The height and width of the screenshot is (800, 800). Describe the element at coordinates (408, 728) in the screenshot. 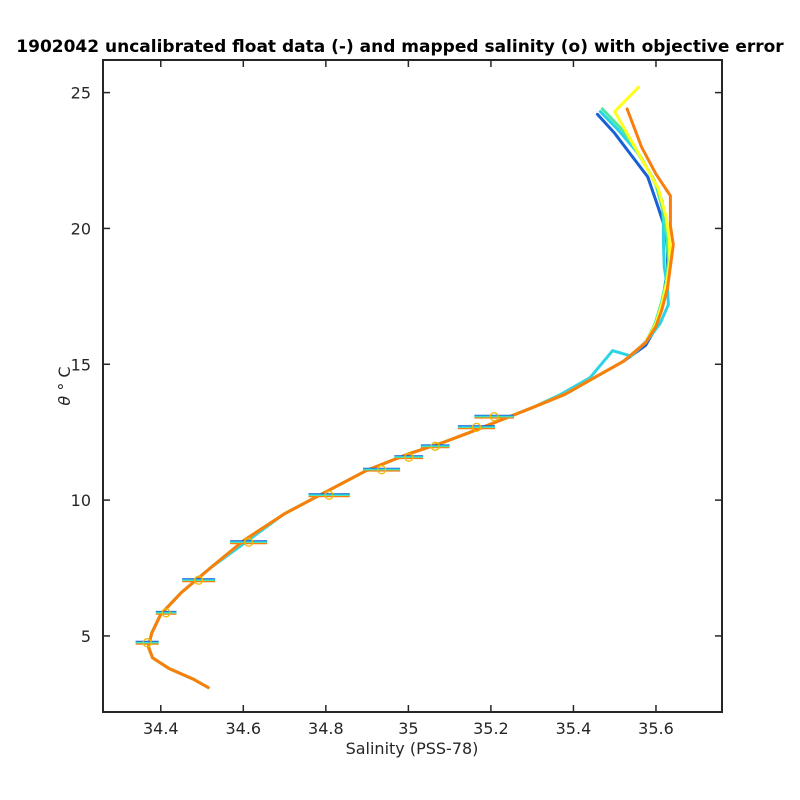

I see `x-tick-label: 35` at that location.